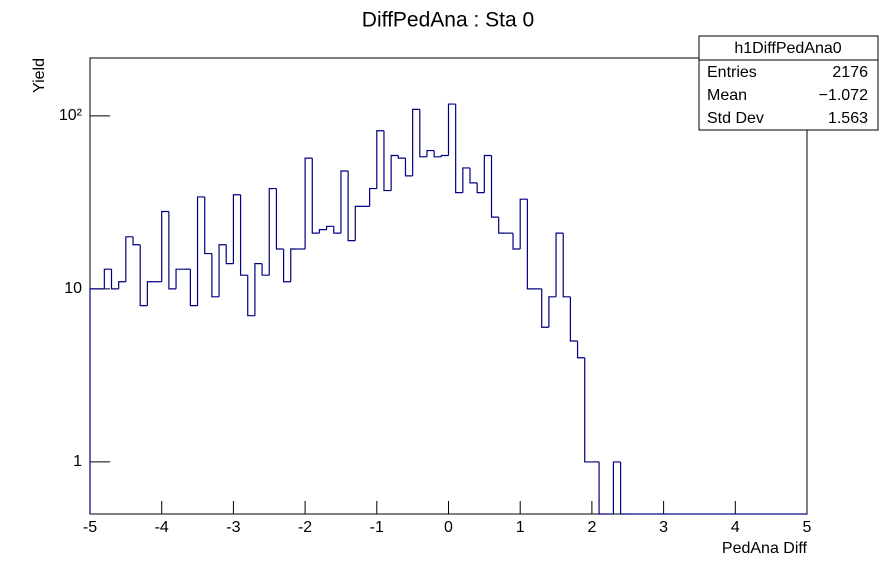  What do you see at coordinates (732, 72) in the screenshot?
I see `stats-label: Entries` at bounding box center [732, 72].